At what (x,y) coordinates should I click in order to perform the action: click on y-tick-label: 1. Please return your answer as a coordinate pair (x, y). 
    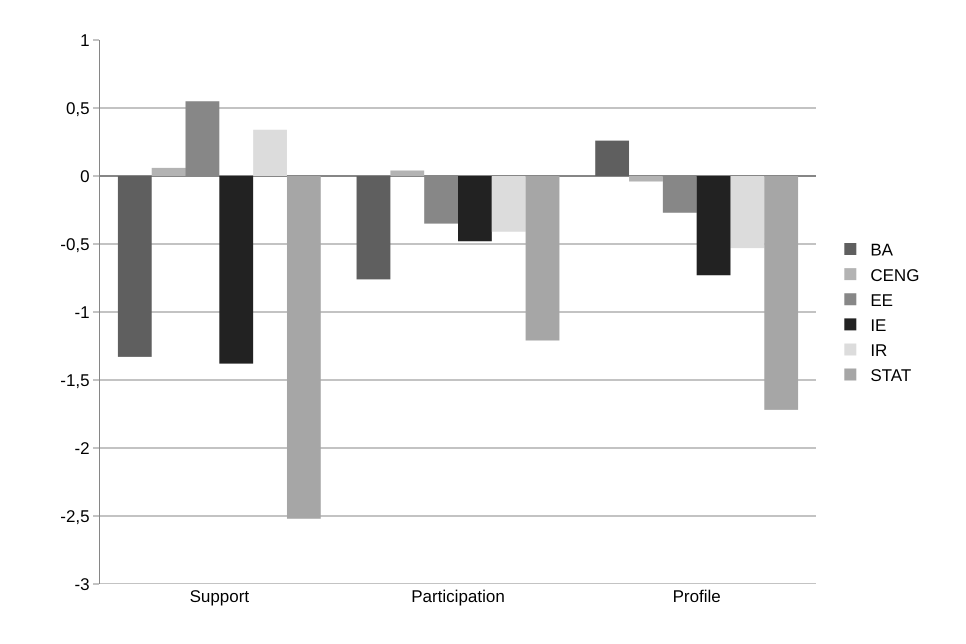
    Looking at the image, I should click on (85, 40).